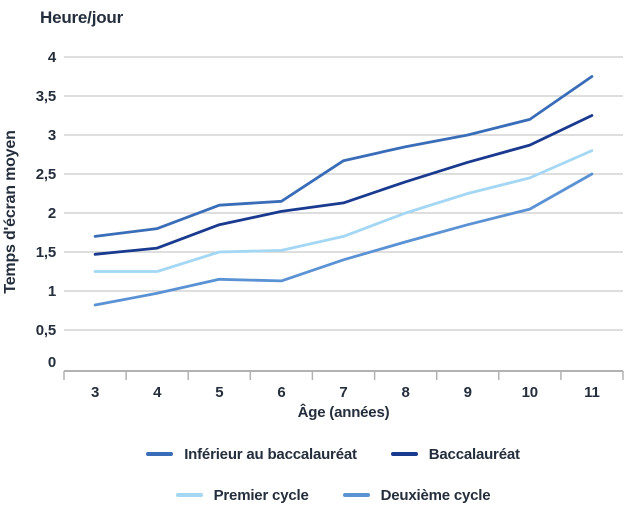 The height and width of the screenshot is (522, 642). What do you see at coordinates (52, 291) in the screenshot?
I see `y-tick-label: 1` at bounding box center [52, 291].